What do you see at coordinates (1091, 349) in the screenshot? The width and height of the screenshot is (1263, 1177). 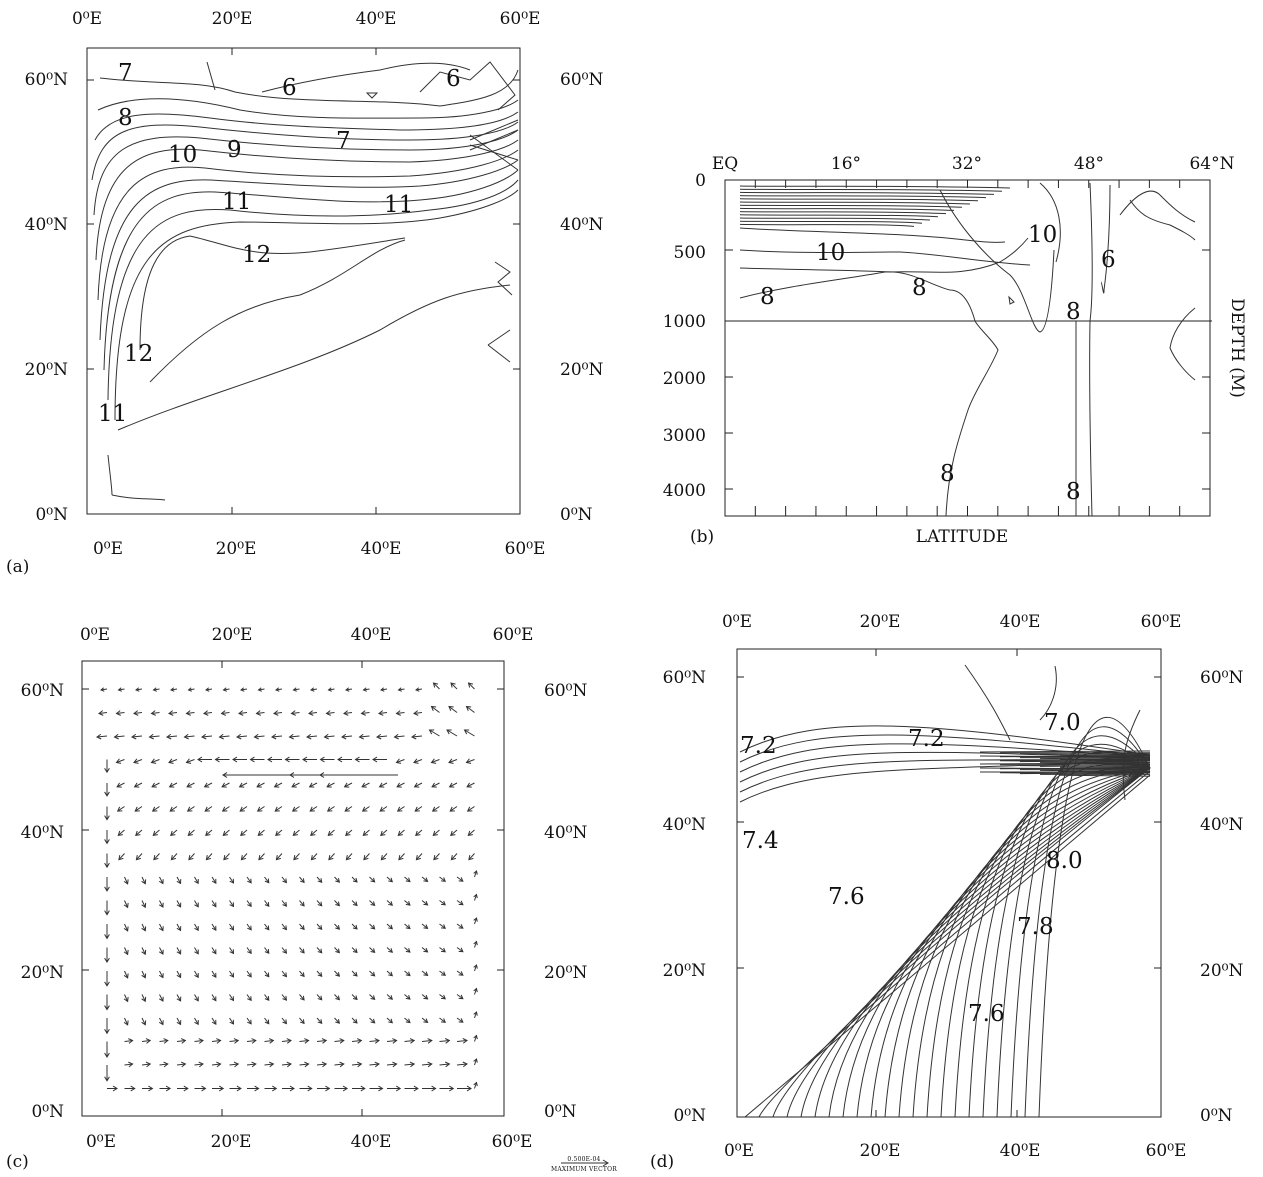 I see `b-contour-8-east` at bounding box center [1091, 349].